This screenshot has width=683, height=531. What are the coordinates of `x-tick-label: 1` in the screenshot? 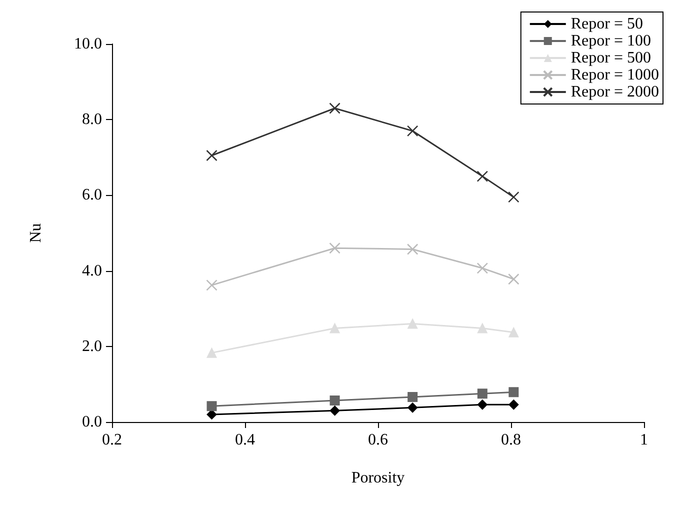 It's located at (644, 440).